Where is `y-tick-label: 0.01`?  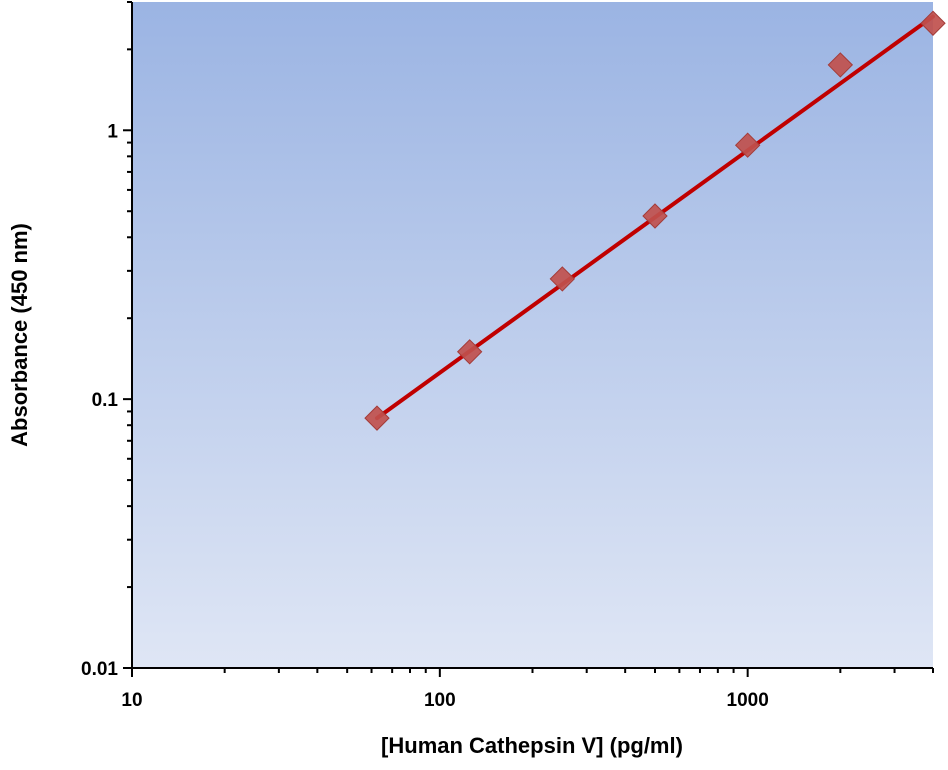 y-tick-label: 0.01 is located at coordinates (99, 669).